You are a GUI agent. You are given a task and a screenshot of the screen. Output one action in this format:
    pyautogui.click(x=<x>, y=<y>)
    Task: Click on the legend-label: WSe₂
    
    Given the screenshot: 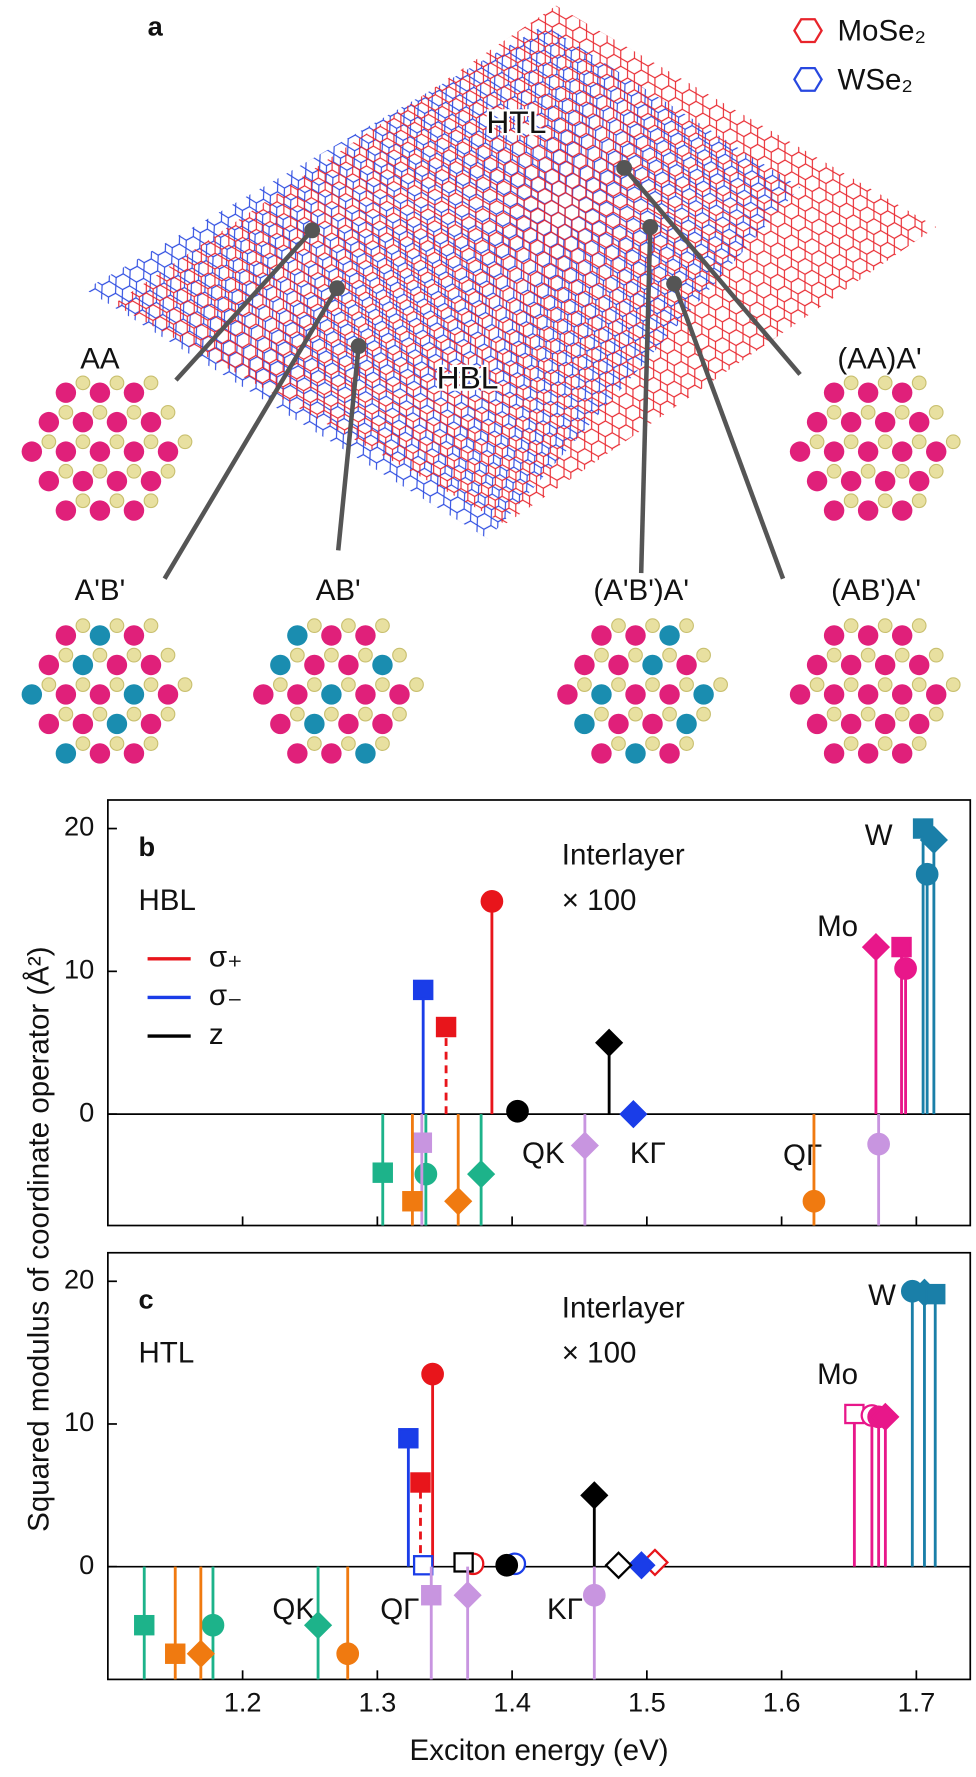 What is the action you would take?
    pyautogui.click(x=874, y=79)
    